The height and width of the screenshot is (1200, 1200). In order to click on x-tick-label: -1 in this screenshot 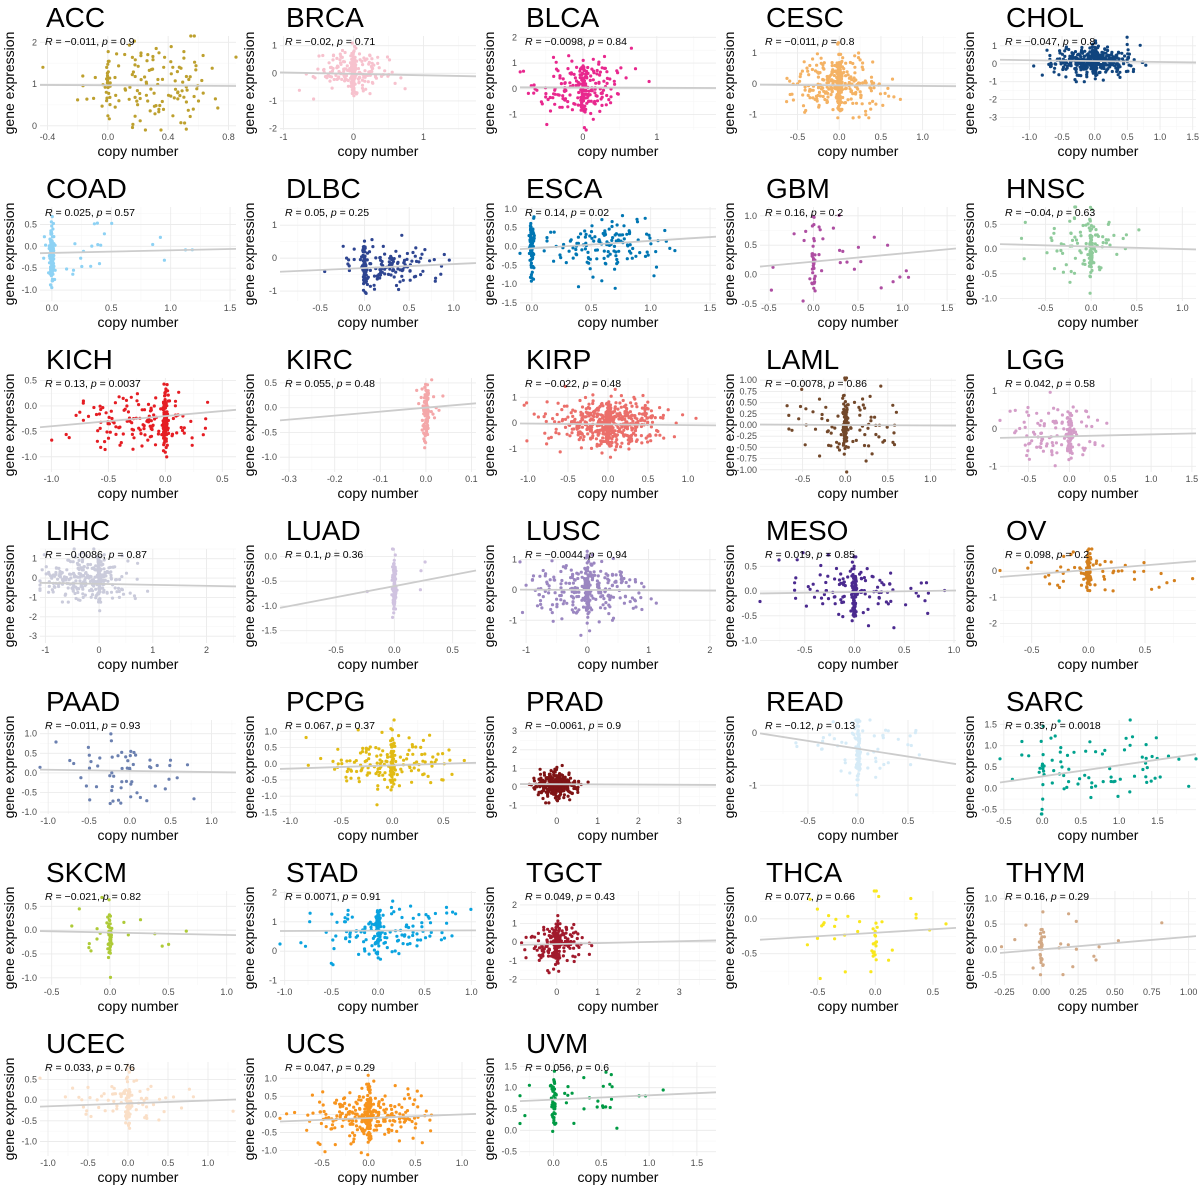, I will do `click(283, 137)`.